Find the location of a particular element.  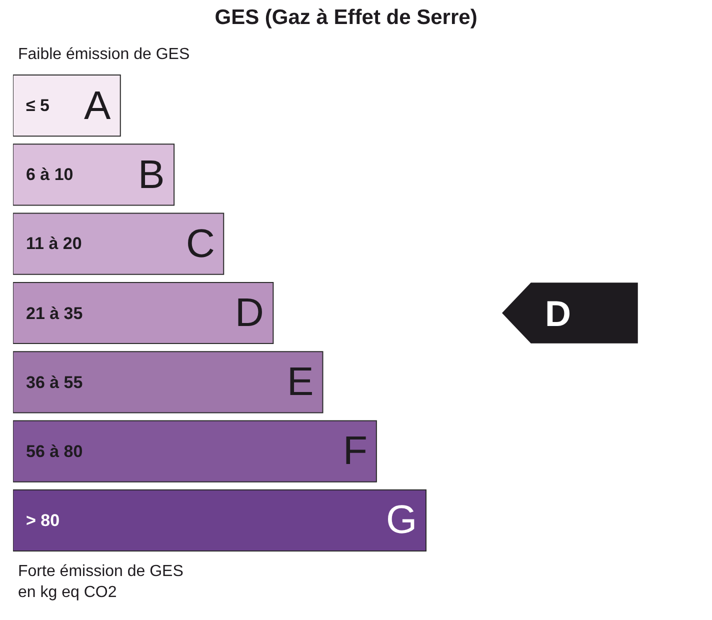

annotation: 36 à 55 is located at coordinates (54, 382).